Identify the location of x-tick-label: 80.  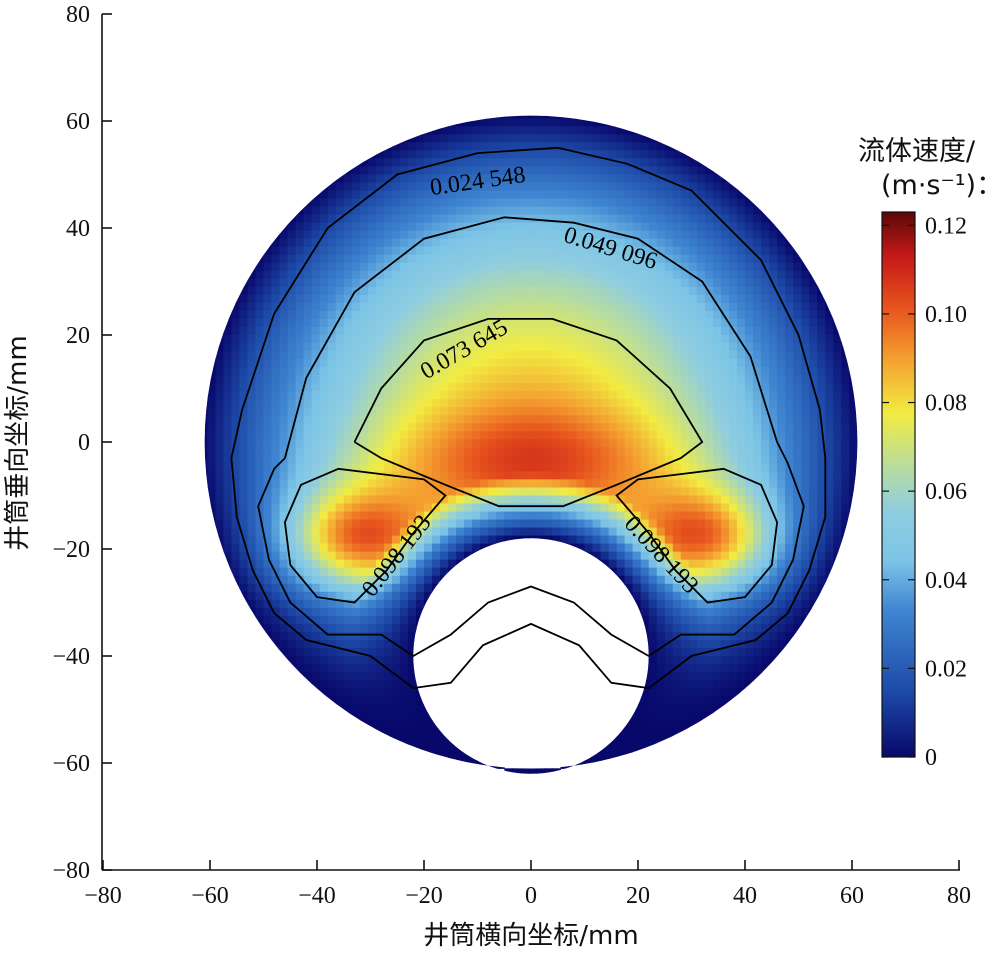
(959, 896).